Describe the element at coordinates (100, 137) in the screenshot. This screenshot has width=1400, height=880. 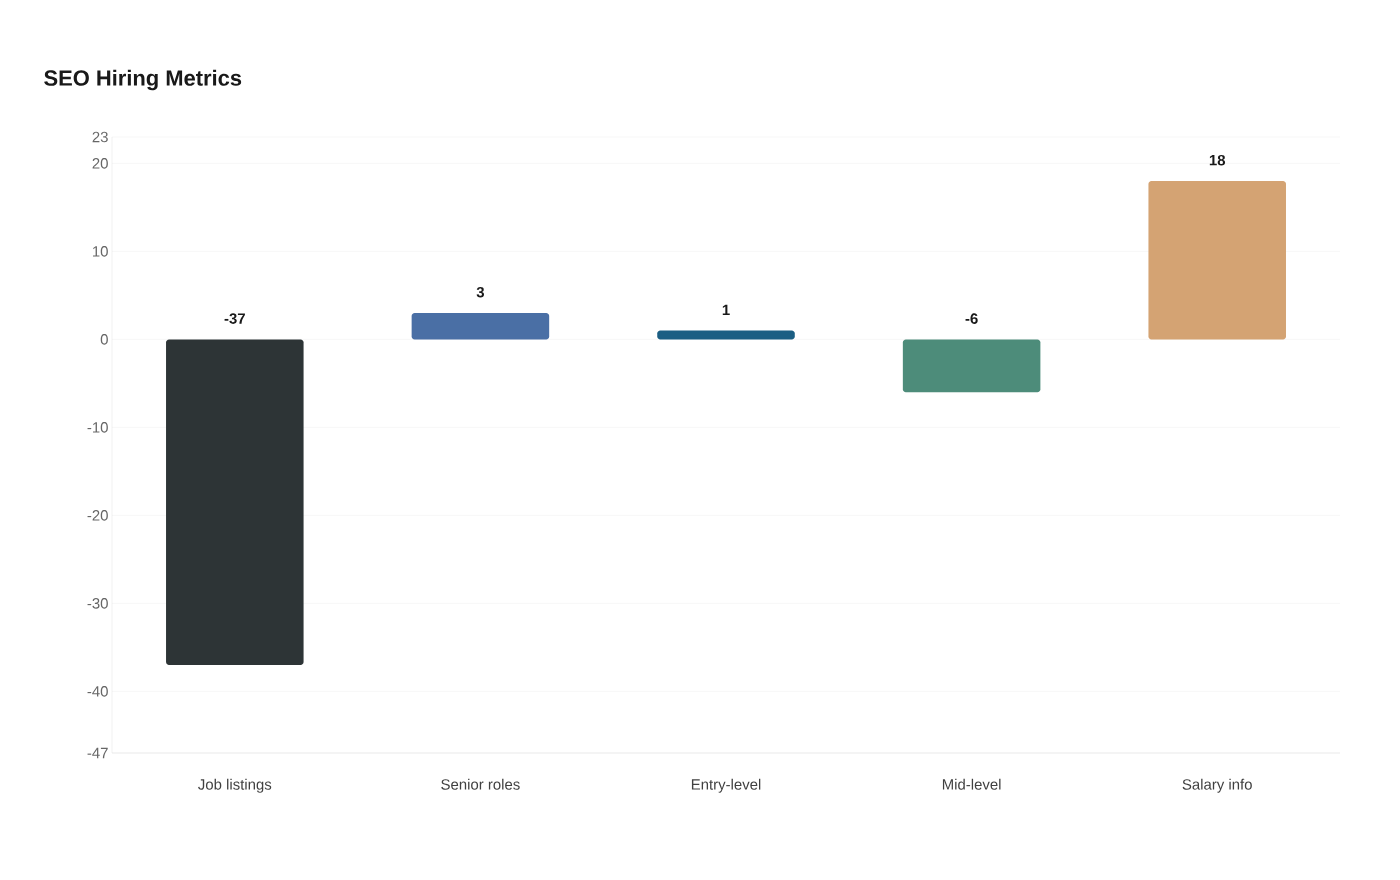
I see `y-tick-label: 23` at that location.